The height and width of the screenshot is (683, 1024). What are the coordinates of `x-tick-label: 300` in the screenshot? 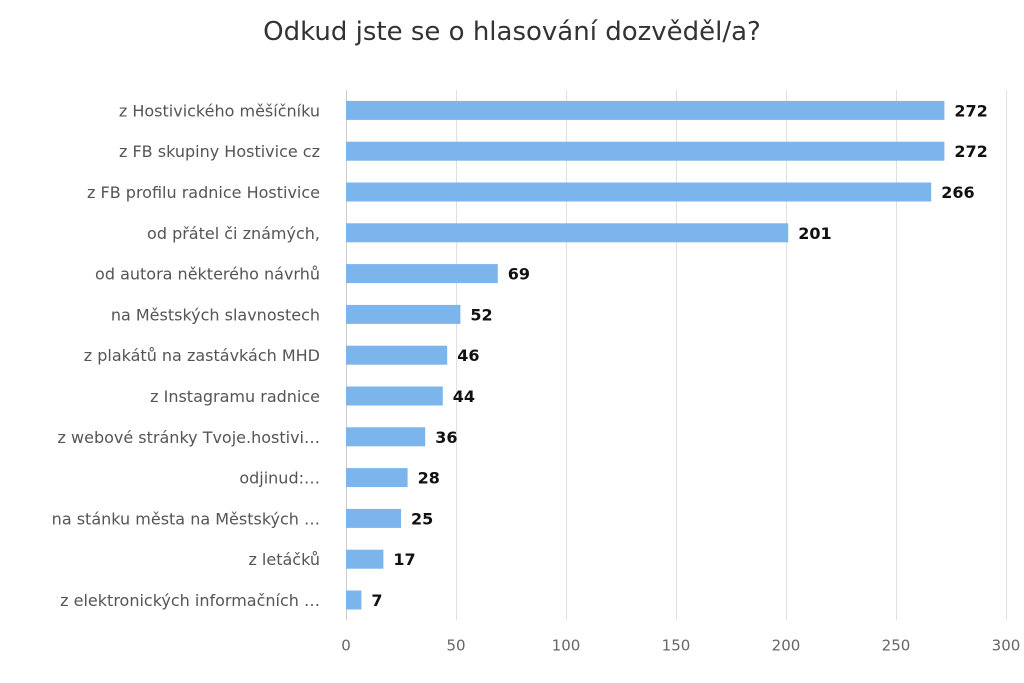 It's located at (1006, 645).